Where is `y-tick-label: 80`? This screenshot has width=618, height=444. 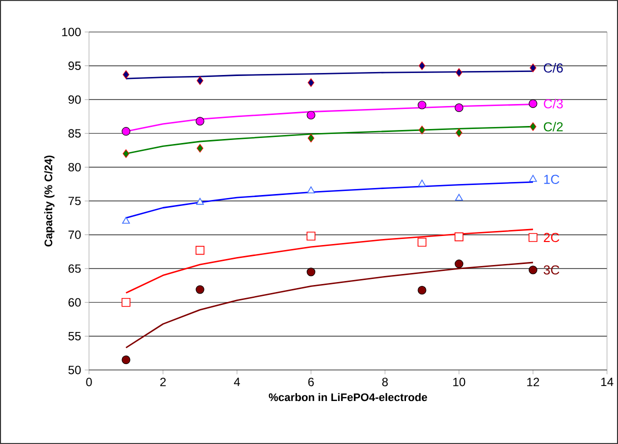
y-tick-label: 80 is located at coordinates (74, 167).